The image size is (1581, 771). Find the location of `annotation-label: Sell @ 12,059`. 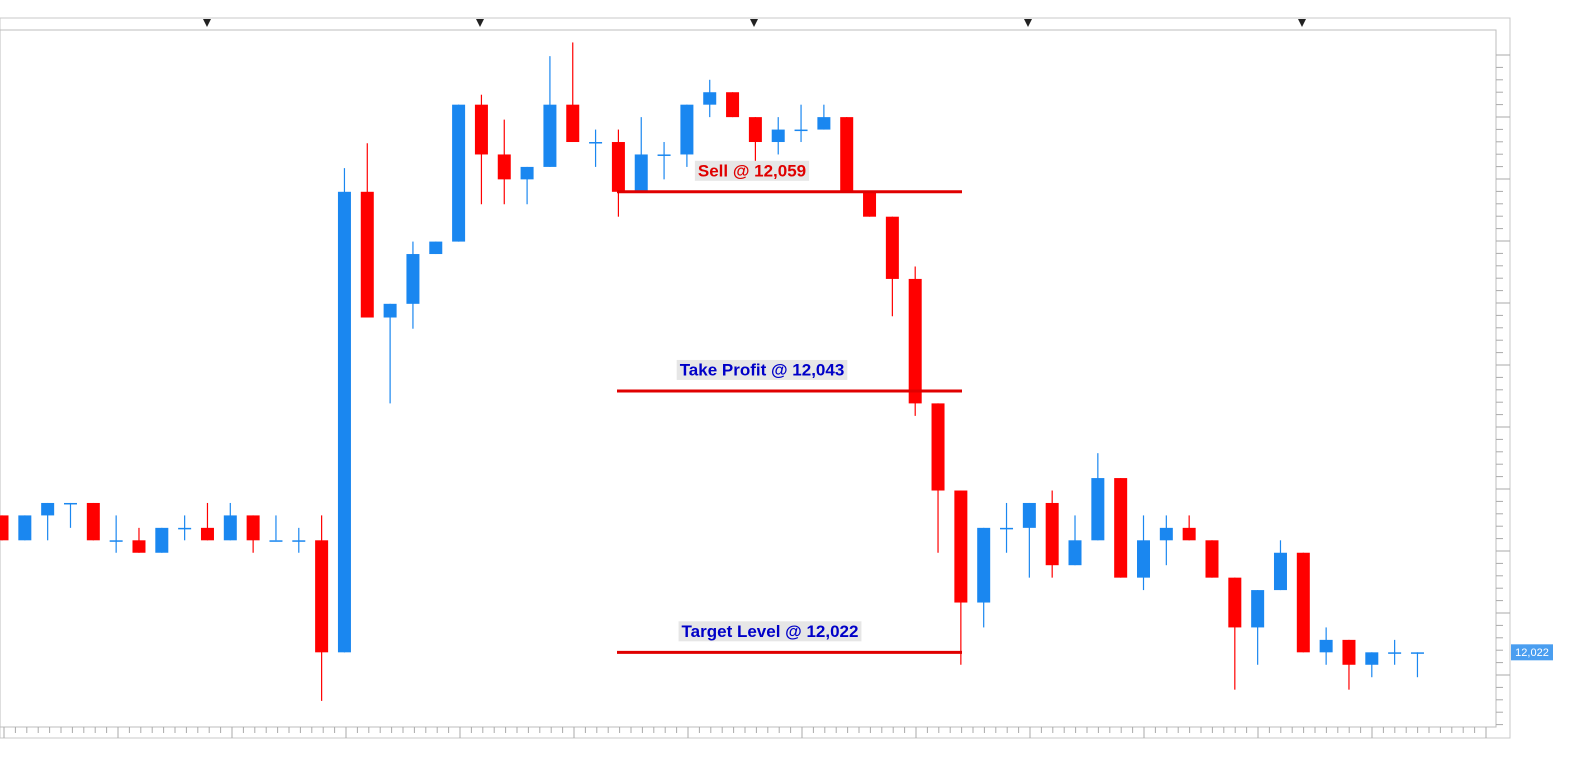

annotation-label: Sell @ 12,059 is located at coordinates (752, 170).